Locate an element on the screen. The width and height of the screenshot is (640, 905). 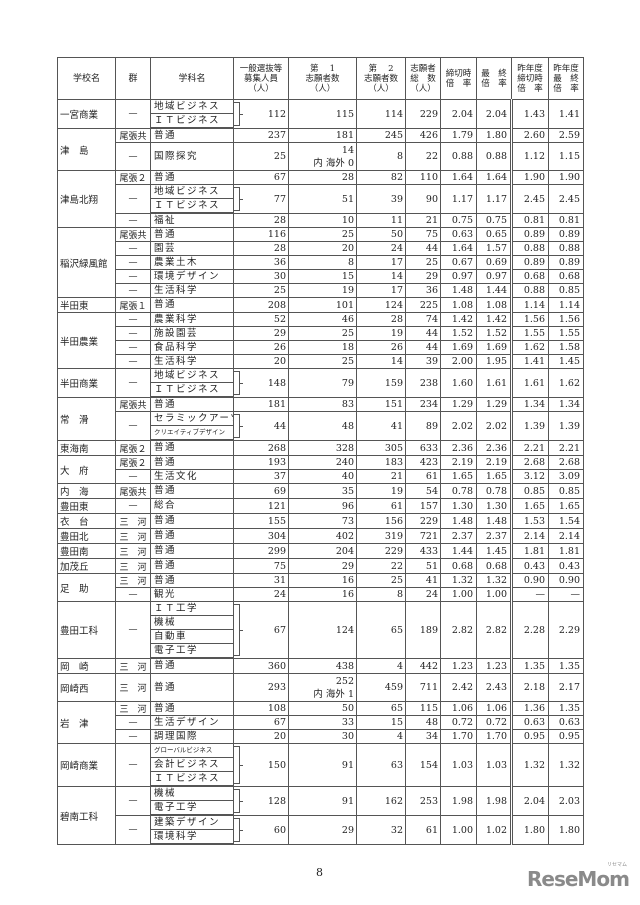
final-ratio-cell: 1.32 is located at coordinates (494, 580).